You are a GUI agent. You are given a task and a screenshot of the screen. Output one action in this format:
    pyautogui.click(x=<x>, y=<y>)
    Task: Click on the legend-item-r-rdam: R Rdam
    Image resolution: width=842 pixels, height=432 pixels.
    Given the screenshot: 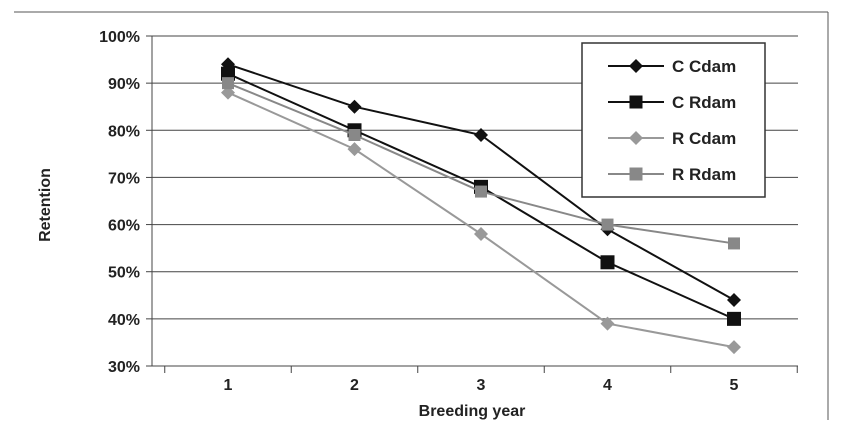 What is the action you would take?
    pyautogui.click(x=672, y=174)
    